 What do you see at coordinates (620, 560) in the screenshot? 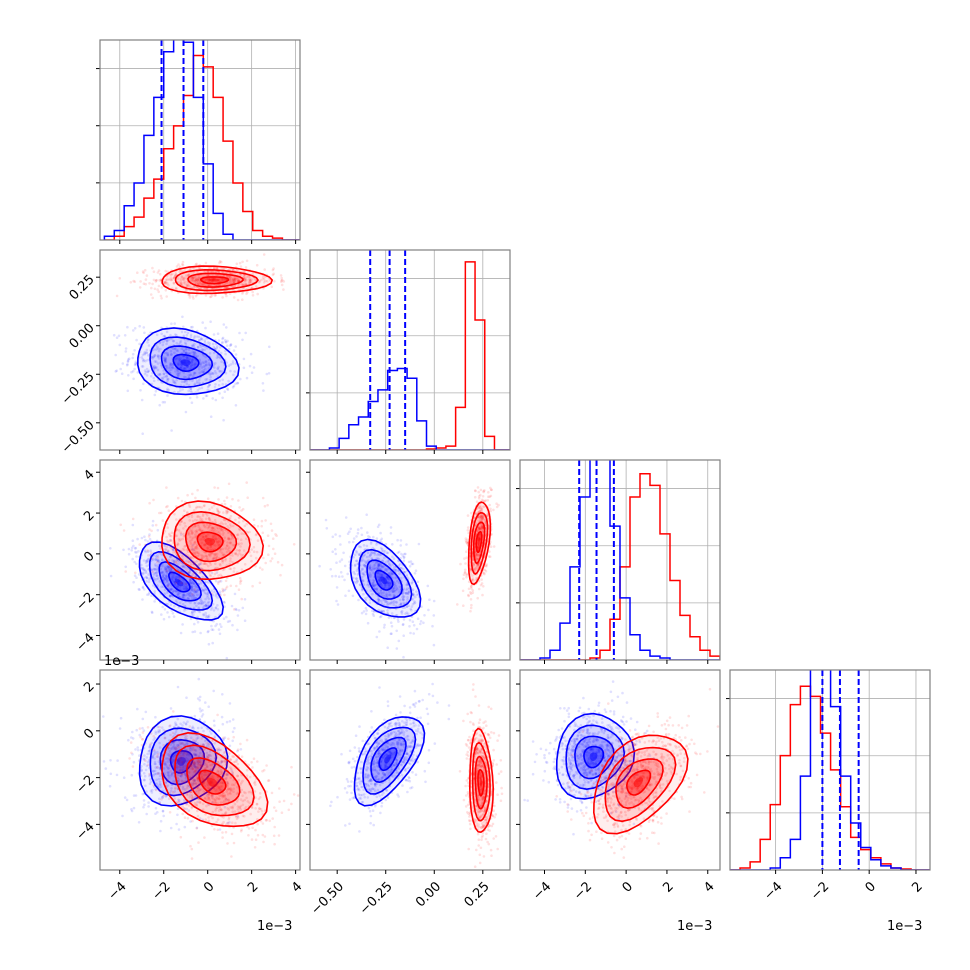
I see `axes-frame` at bounding box center [620, 560].